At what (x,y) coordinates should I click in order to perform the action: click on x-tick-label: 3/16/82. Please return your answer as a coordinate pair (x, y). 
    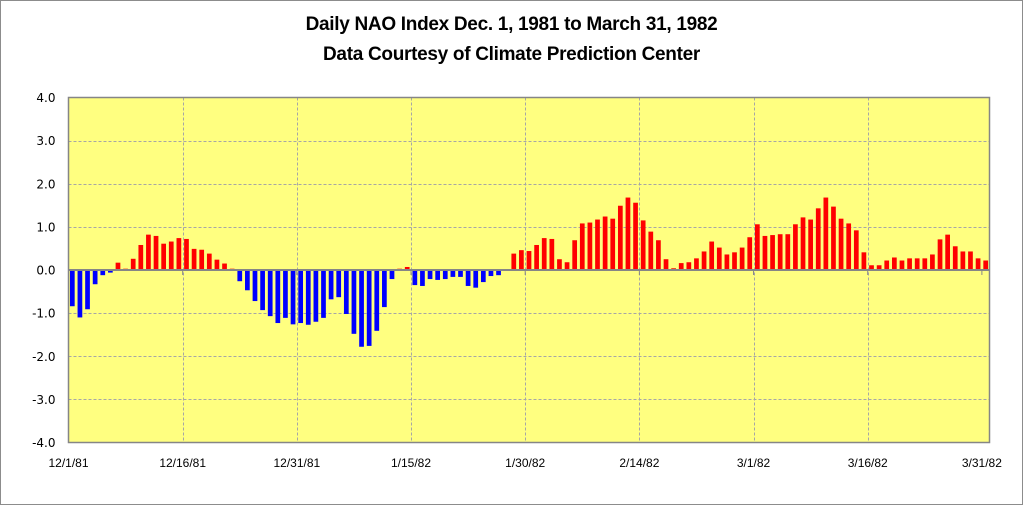
    Looking at the image, I should click on (868, 463).